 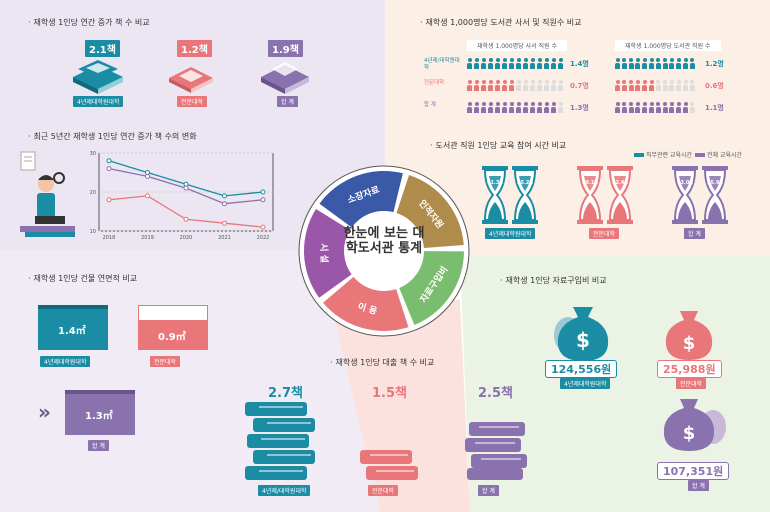 I want to click on staff-value: 0.7명, so click(x=579, y=86).